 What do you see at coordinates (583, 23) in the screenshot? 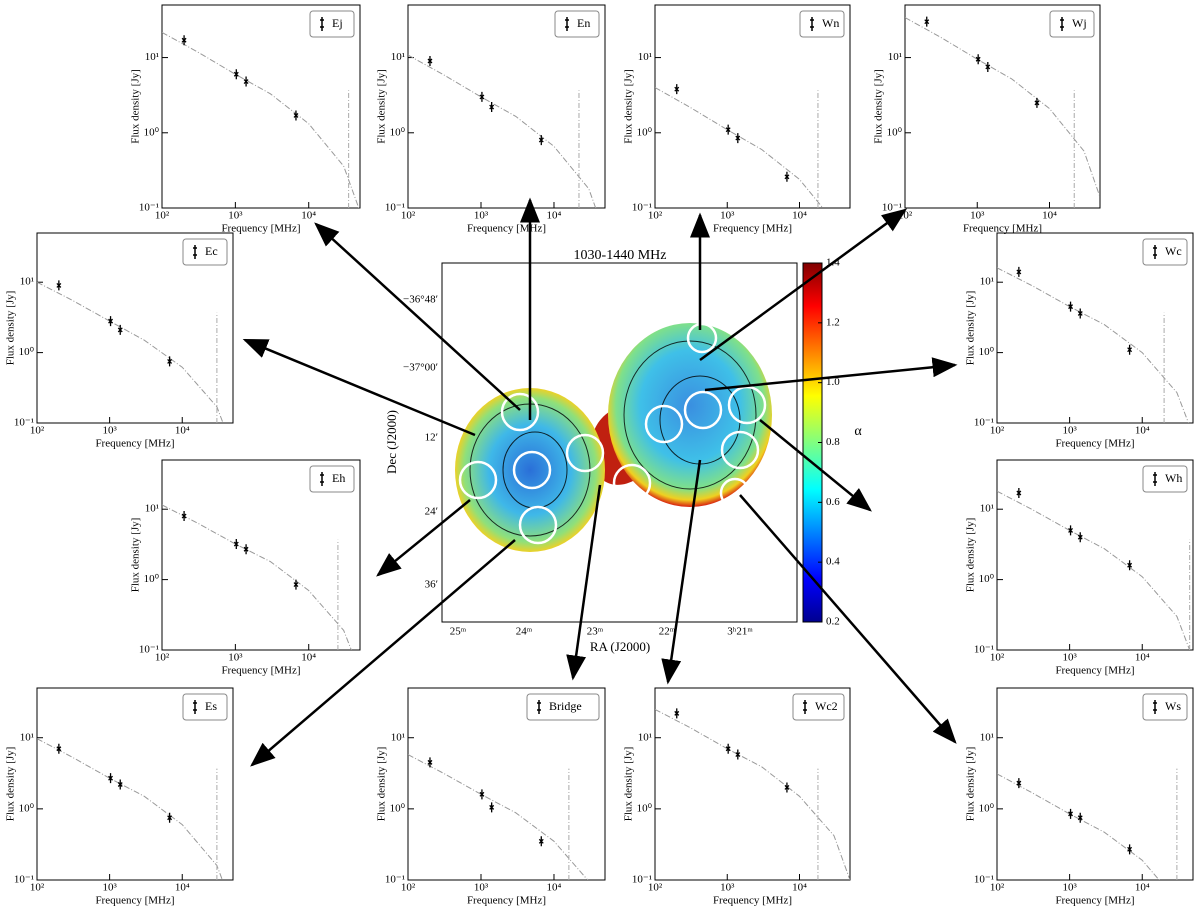
I see `legend-label: En` at bounding box center [583, 23].